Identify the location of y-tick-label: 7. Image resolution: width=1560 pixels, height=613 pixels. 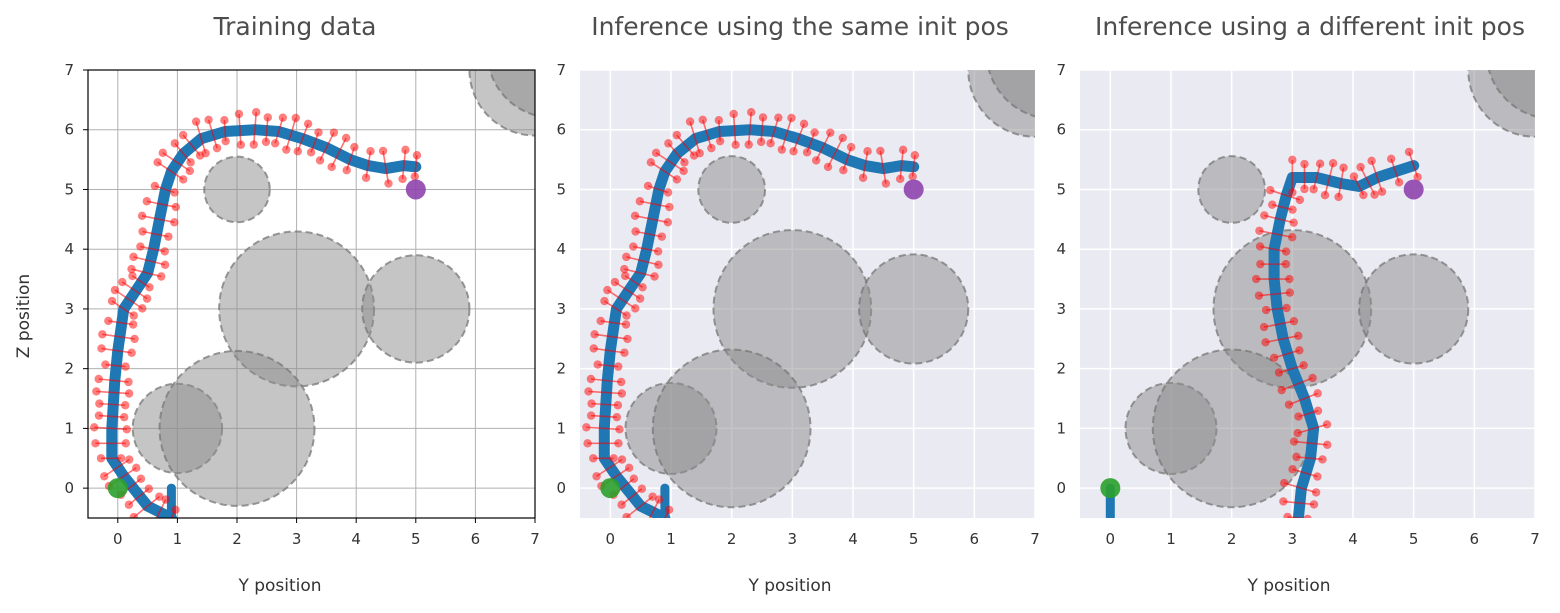
(69, 70).